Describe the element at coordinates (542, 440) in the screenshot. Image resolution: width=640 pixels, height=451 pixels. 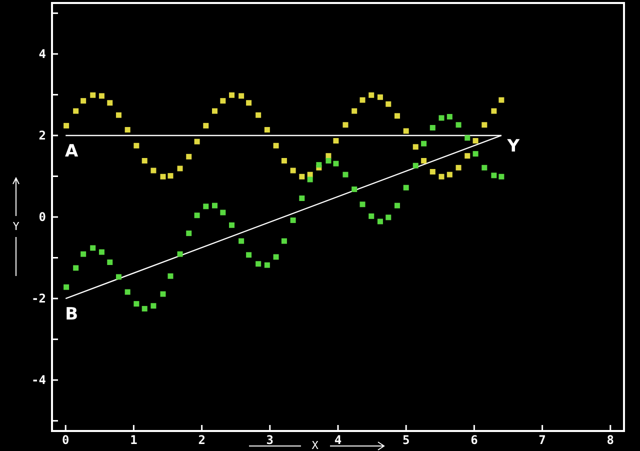
I see `x-tick-label: 7` at that location.